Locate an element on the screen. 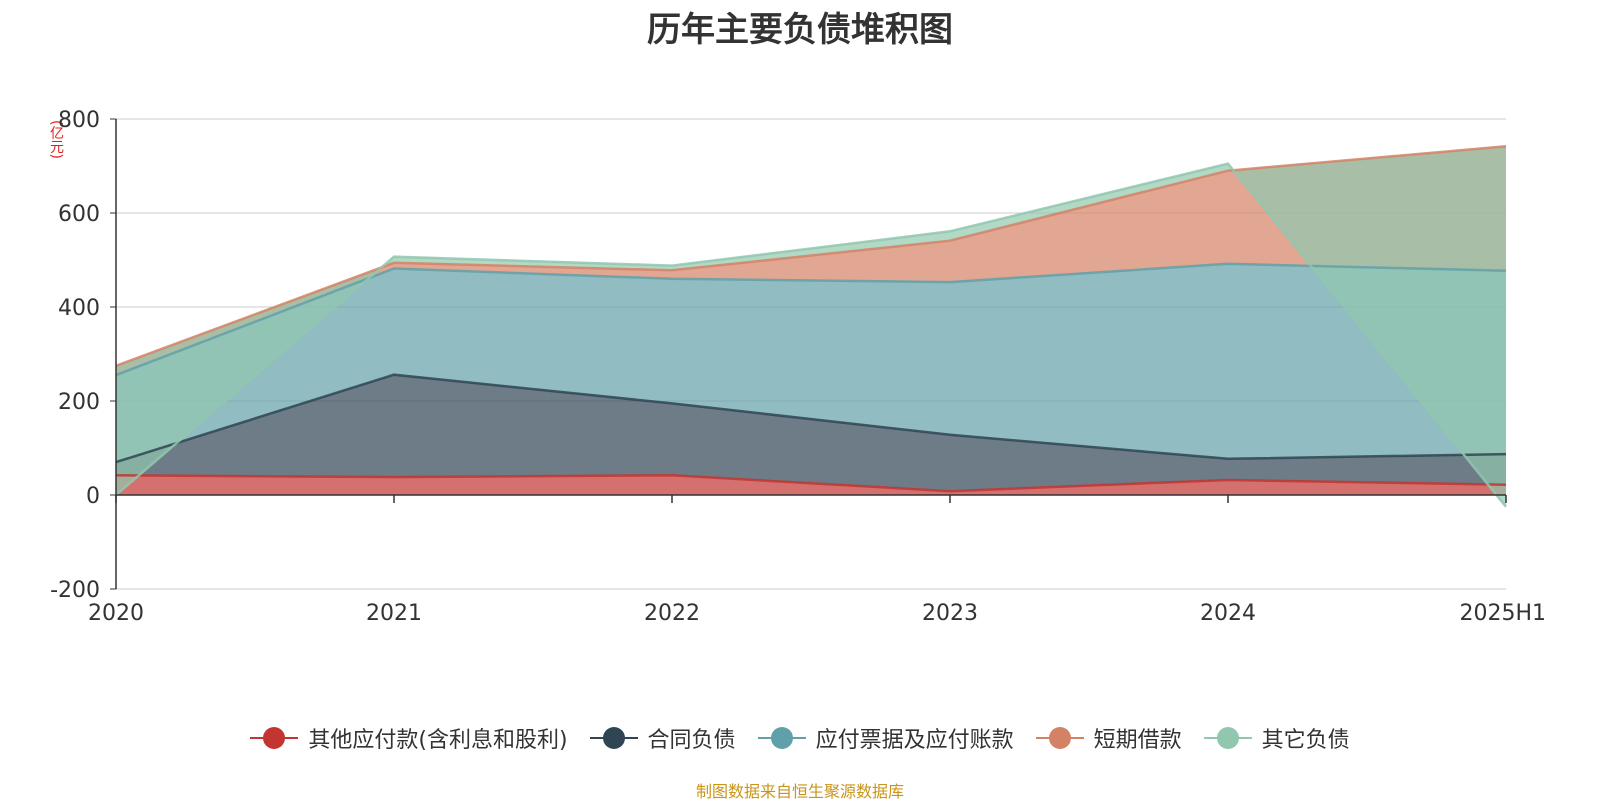  x-tick-label: 2021 is located at coordinates (394, 613).